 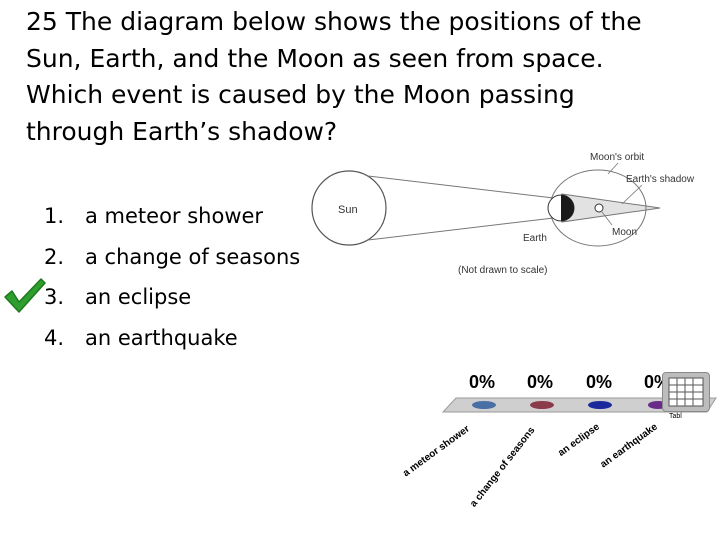 I want to click on table-grid-icon, so click(x=686, y=392).